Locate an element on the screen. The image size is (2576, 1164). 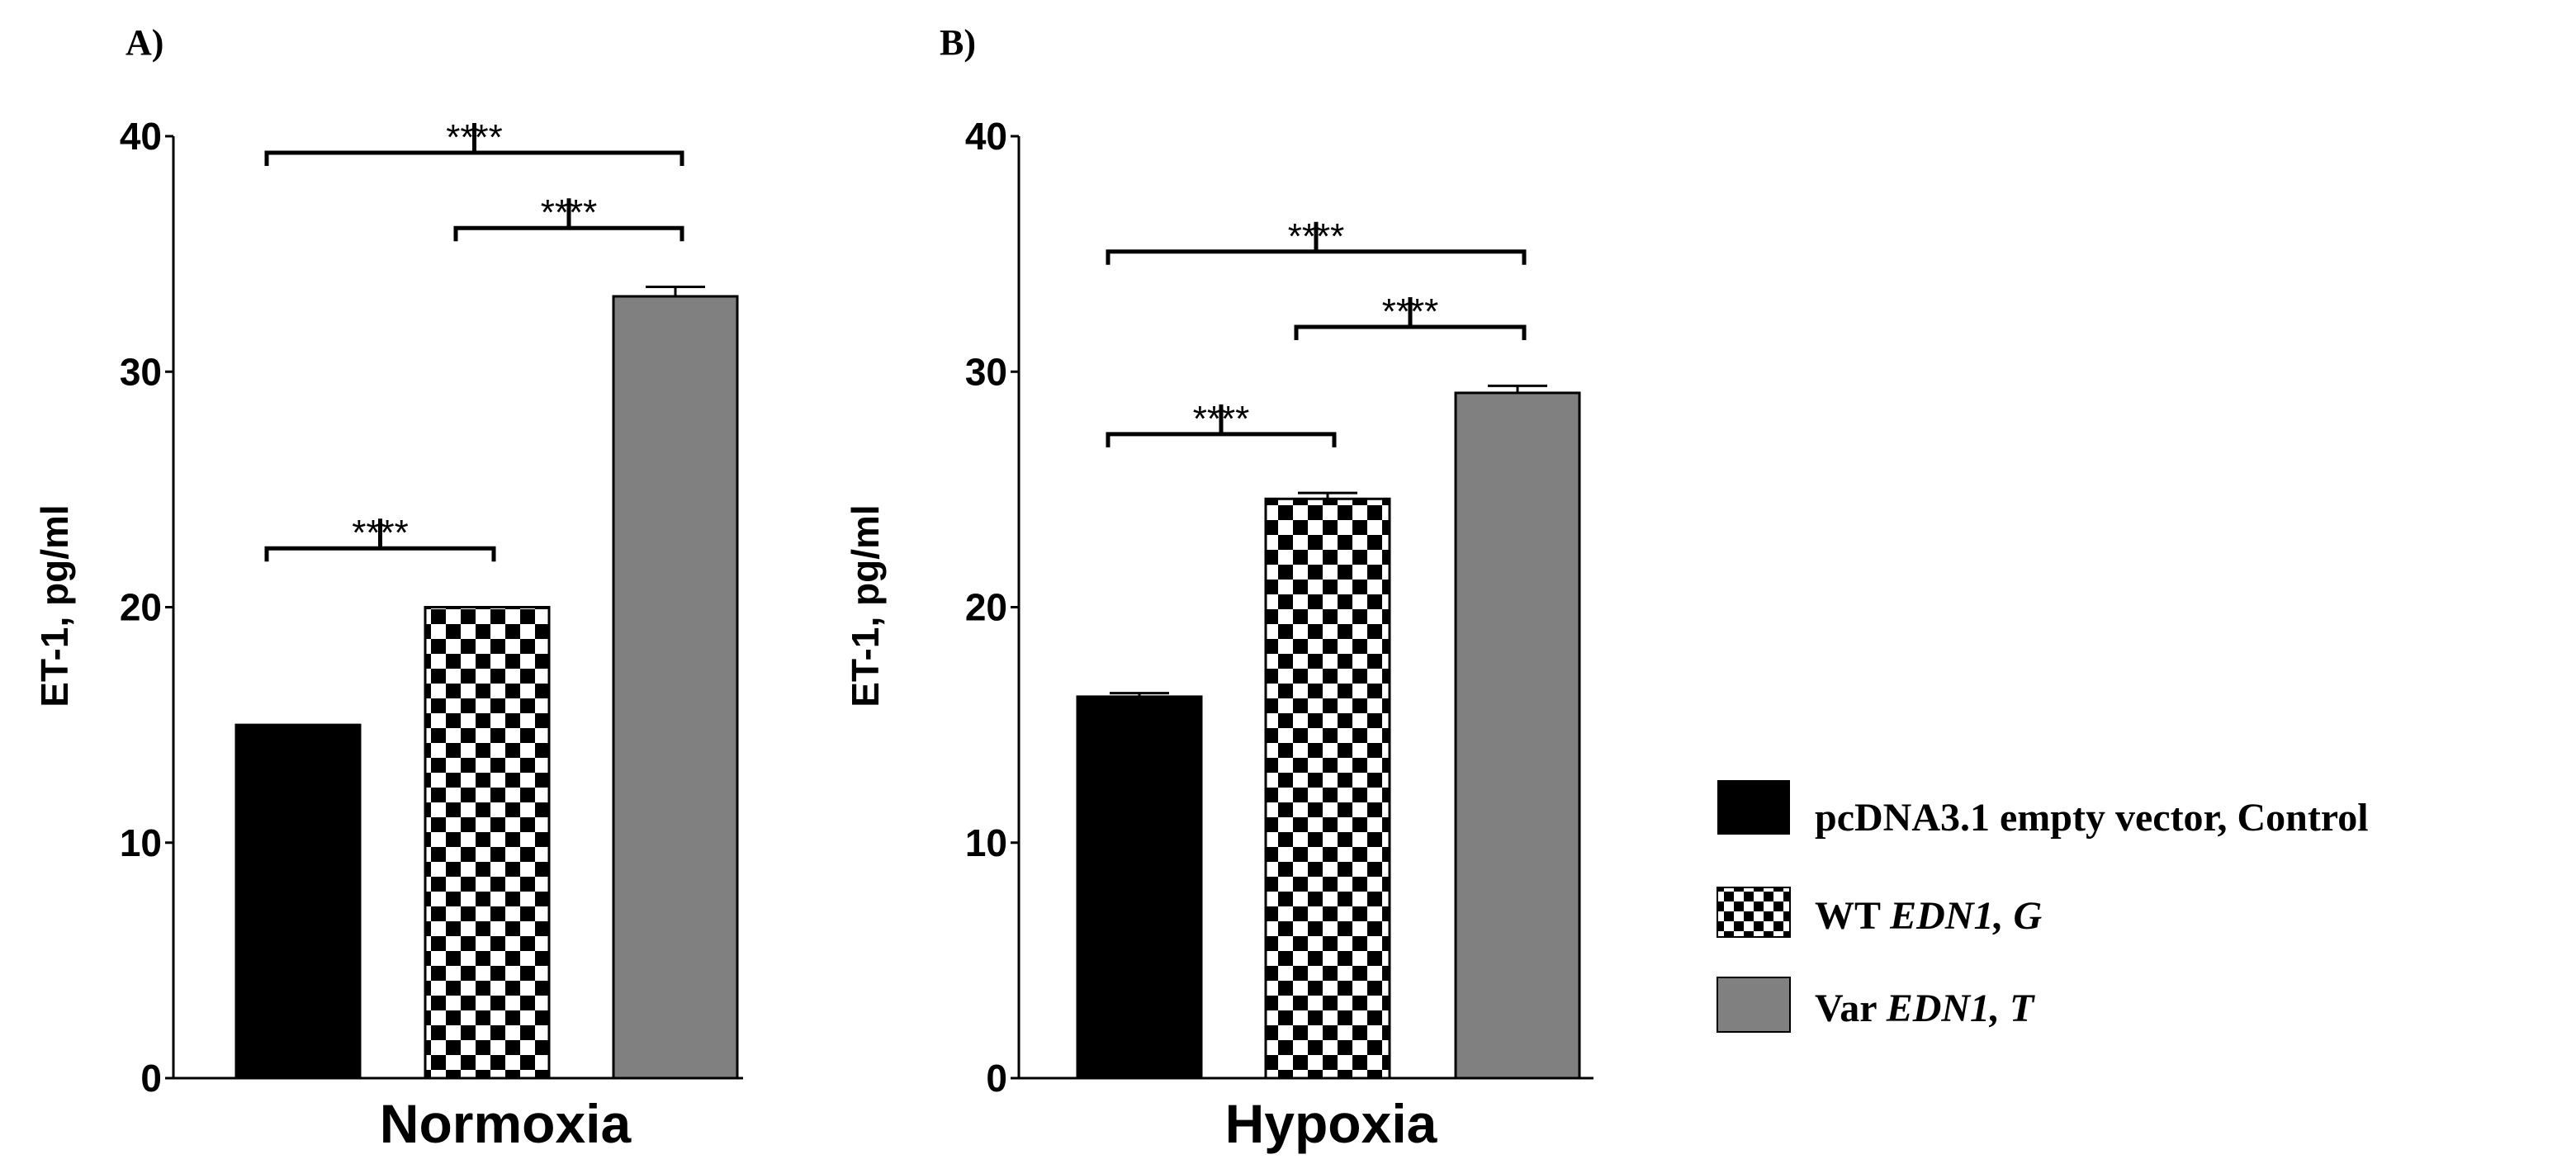
legend-label: Var EDN1, T is located at coordinates (1925, 1008).